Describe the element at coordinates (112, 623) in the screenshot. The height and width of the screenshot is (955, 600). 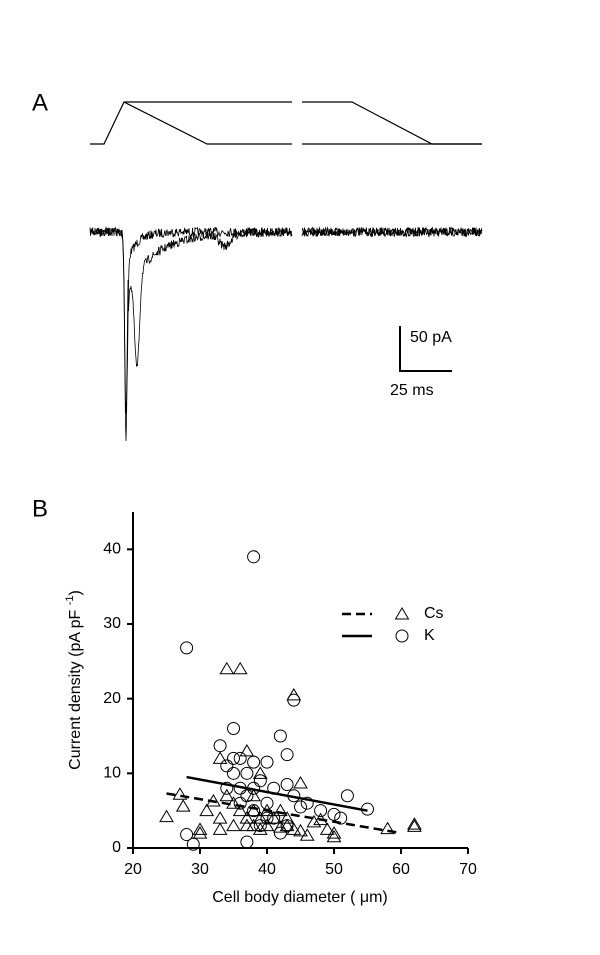
I see `y-tick-label: 30` at that location.